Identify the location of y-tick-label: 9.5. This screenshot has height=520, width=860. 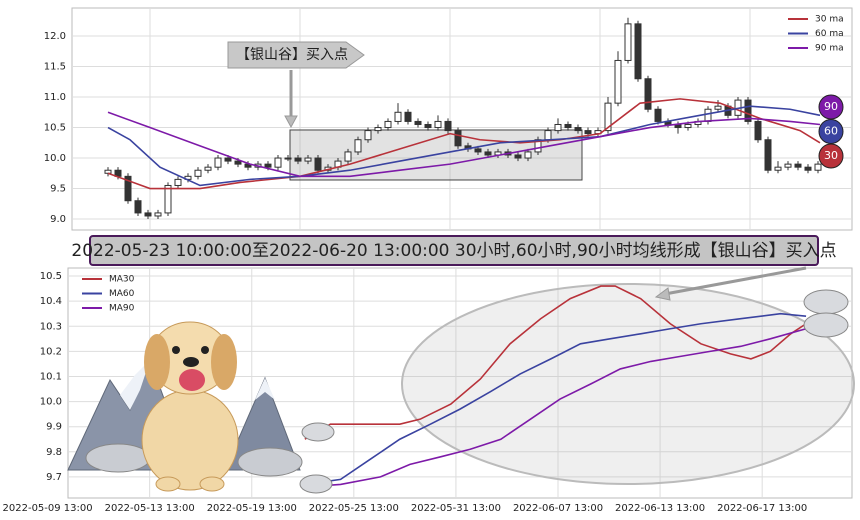
(58, 189).